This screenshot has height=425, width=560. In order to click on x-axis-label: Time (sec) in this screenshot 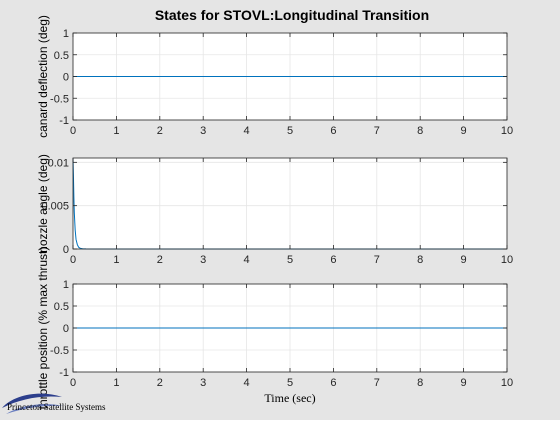, I will do `click(289, 398)`.